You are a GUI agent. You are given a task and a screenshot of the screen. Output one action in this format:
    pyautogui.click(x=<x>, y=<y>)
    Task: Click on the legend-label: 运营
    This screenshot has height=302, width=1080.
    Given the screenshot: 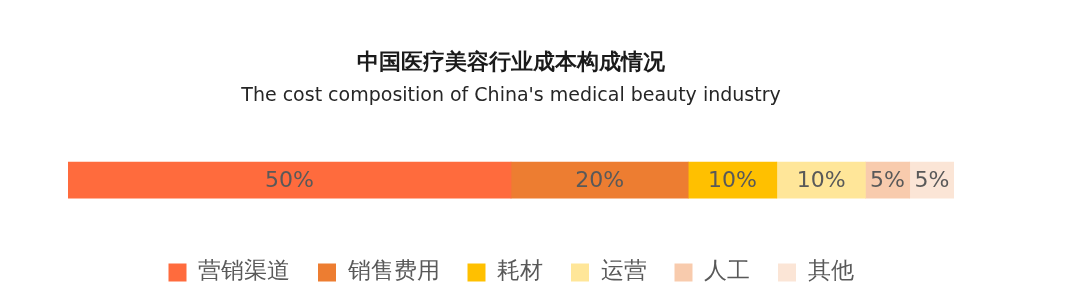 What is the action you would take?
    pyautogui.click(x=623, y=270)
    